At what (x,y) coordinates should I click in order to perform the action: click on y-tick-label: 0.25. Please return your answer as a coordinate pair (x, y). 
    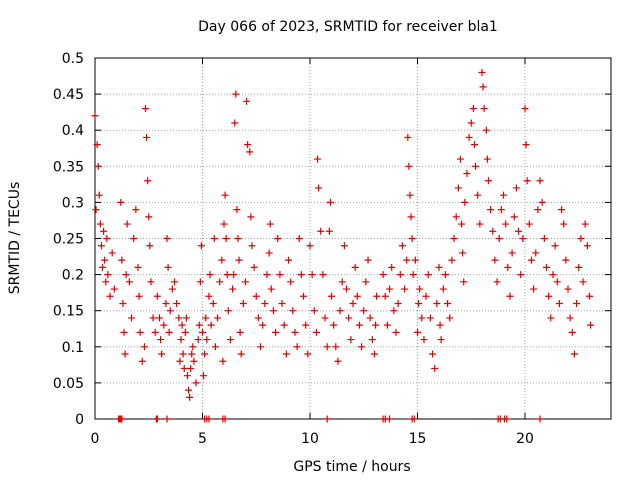
    Looking at the image, I should click on (68, 240).